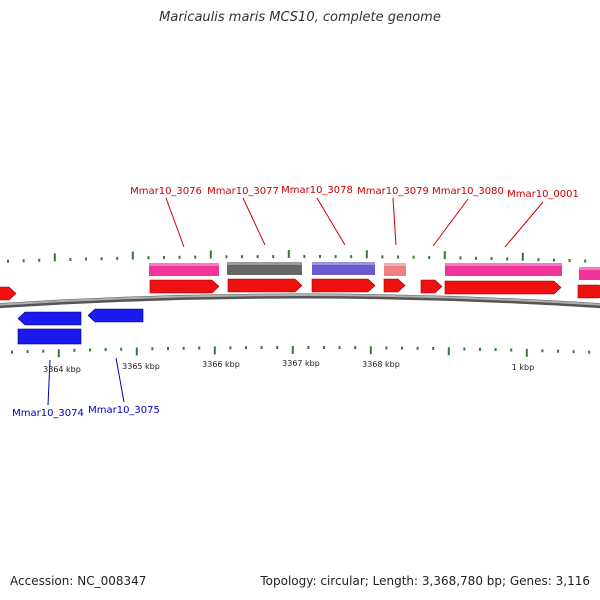  What do you see at coordinates (301, 352) in the screenshot?
I see `tick-row-inner` at bounding box center [301, 352].